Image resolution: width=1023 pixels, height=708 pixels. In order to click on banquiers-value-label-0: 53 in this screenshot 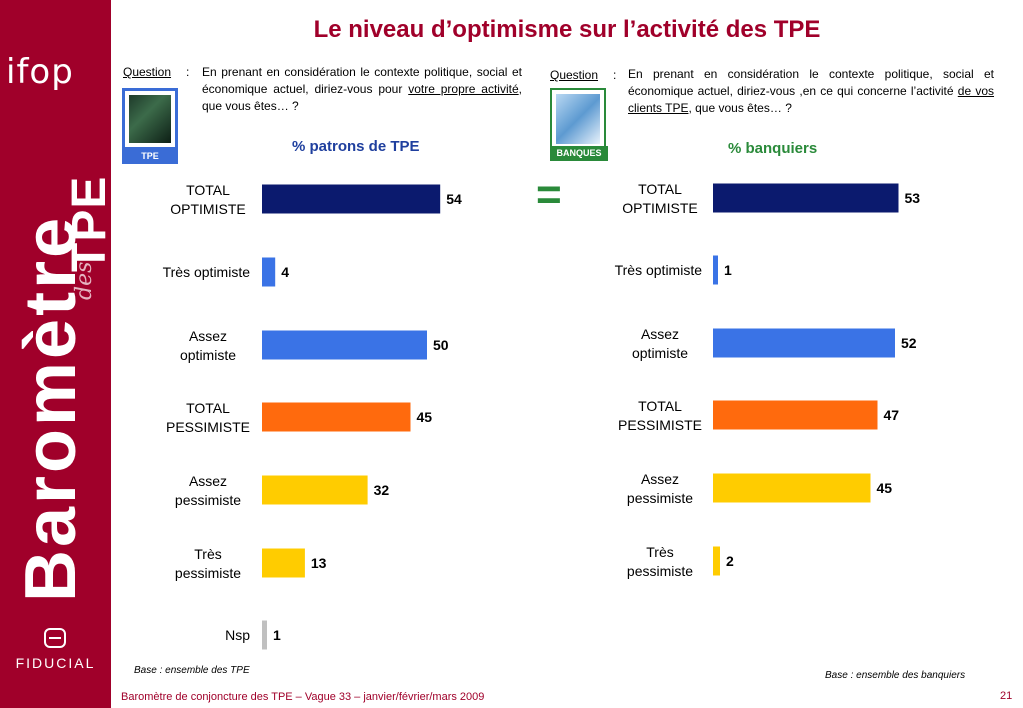, I will do `click(913, 198)`.